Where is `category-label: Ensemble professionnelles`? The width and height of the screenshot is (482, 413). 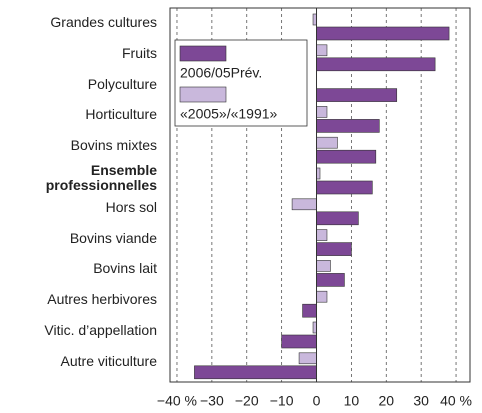
category-label: Ensemble professionnelles is located at coordinates (101, 177).